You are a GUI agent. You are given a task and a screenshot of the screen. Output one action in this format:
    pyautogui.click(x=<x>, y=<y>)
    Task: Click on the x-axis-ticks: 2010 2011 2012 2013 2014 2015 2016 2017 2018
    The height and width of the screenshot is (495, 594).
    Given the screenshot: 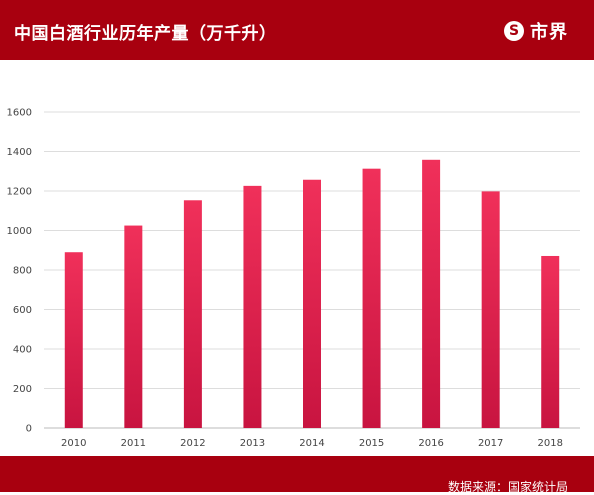 What is the action you would take?
    pyautogui.click(x=312, y=443)
    